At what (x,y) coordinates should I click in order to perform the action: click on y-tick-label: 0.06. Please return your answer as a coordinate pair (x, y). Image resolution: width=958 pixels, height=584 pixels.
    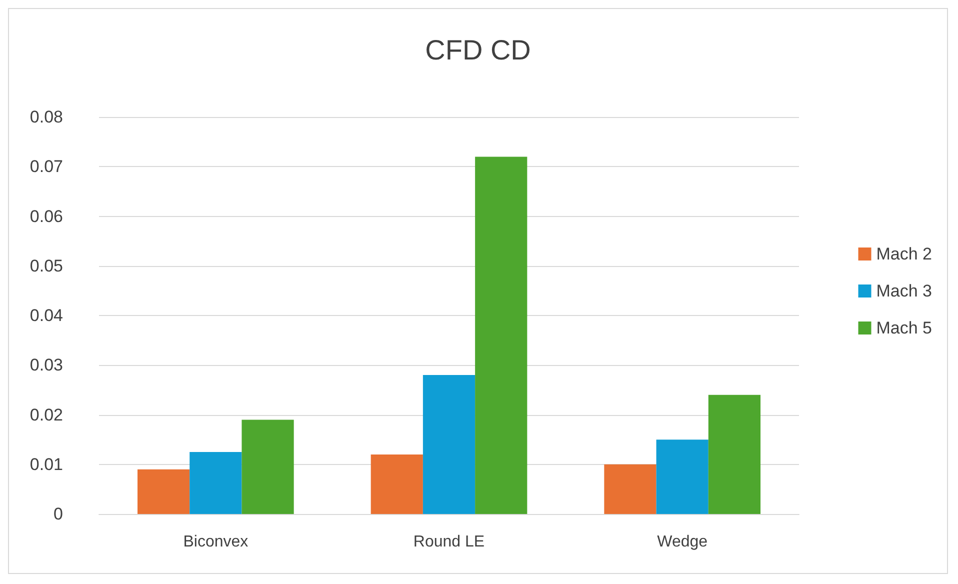
    Looking at the image, I should click on (46, 216).